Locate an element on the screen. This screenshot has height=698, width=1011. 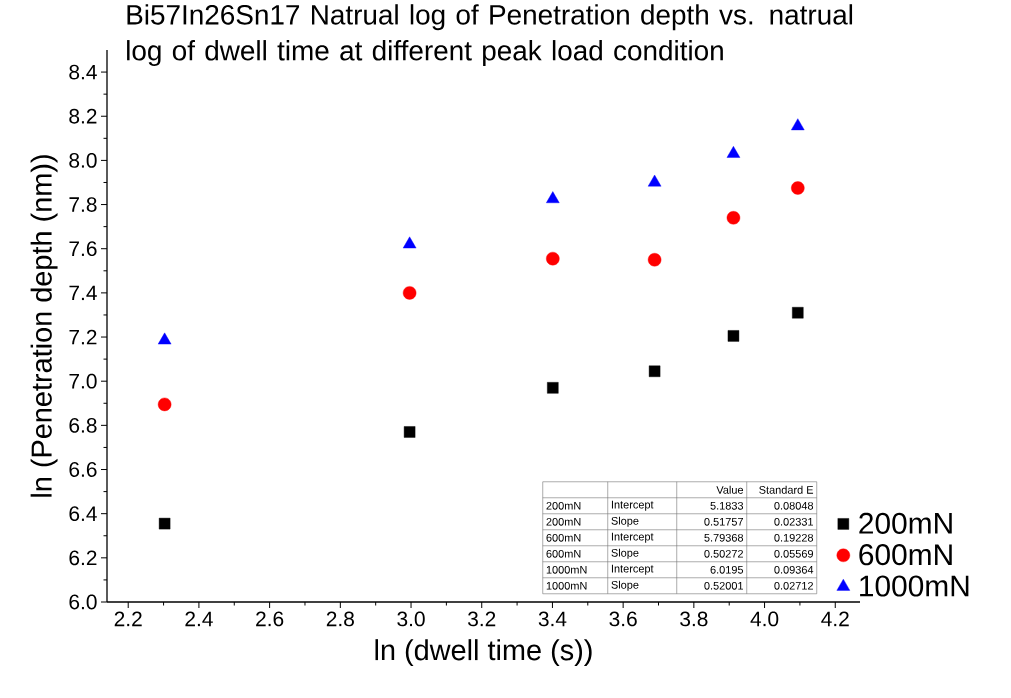
y-tick-label: 7.0 is located at coordinates (83, 381).